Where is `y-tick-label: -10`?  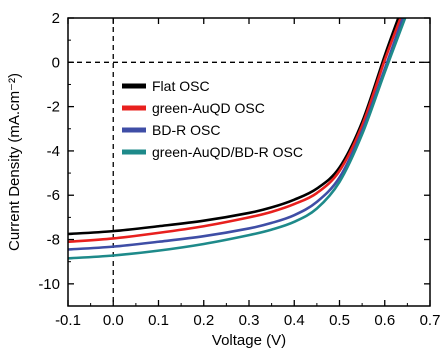
y-tick-label: -10 is located at coordinates (49, 284).